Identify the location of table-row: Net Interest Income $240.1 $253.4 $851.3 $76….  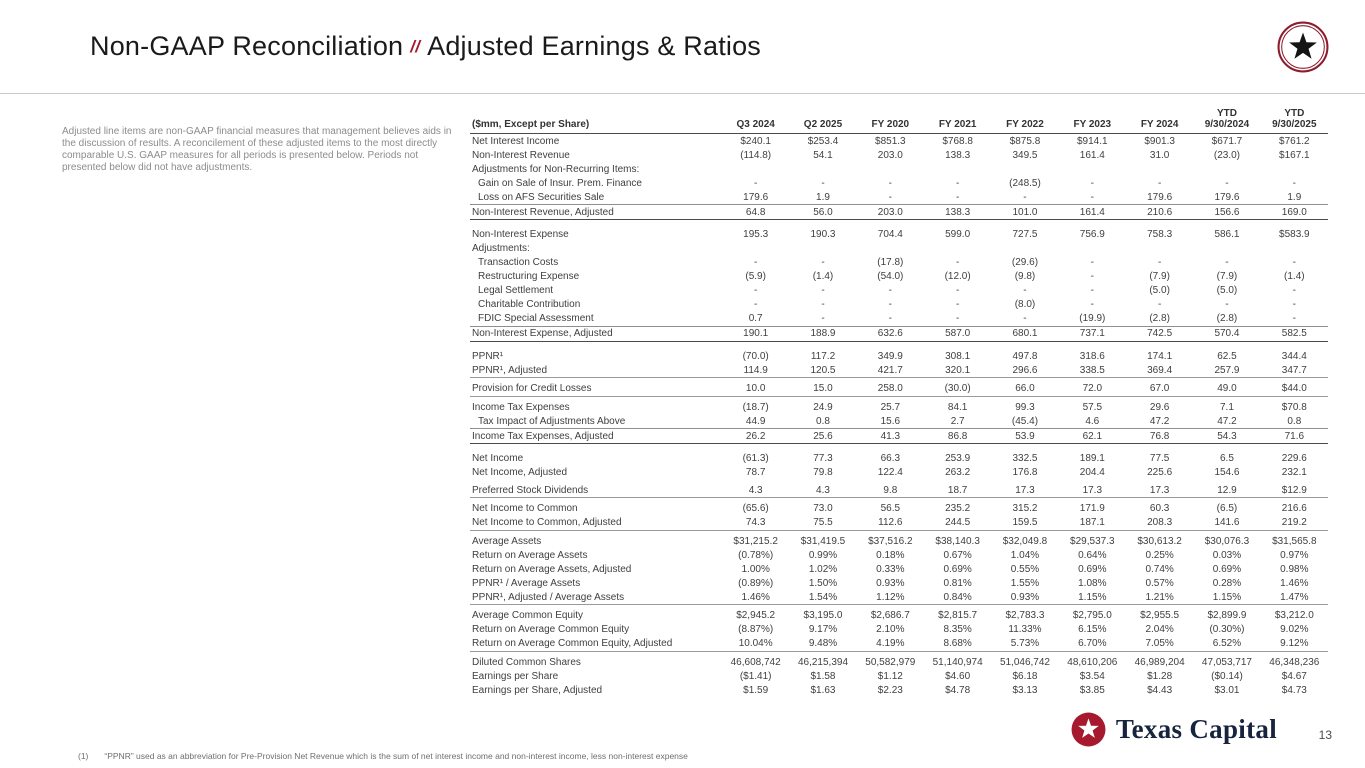
(899, 141).